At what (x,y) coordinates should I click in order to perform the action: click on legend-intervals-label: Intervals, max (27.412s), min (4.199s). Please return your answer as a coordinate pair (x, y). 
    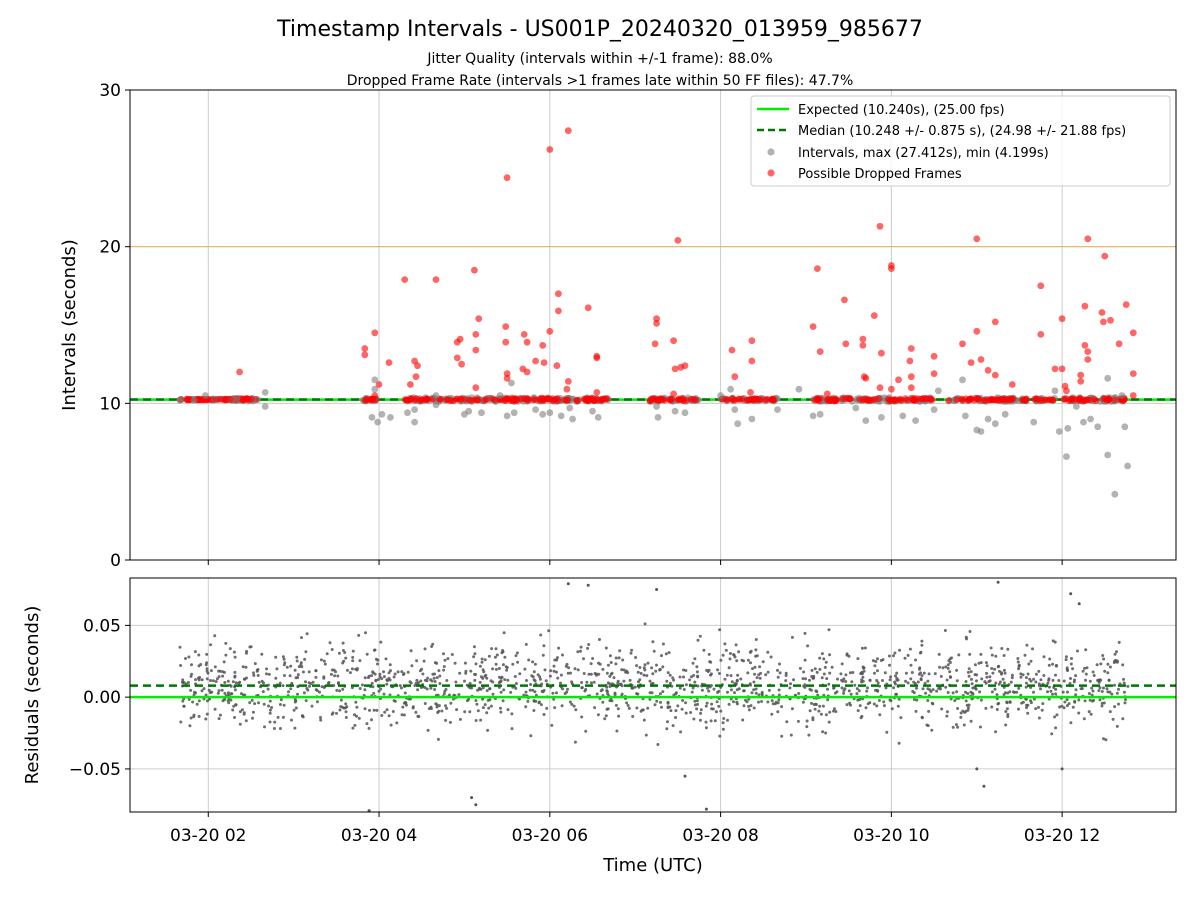
    Looking at the image, I should click on (923, 153).